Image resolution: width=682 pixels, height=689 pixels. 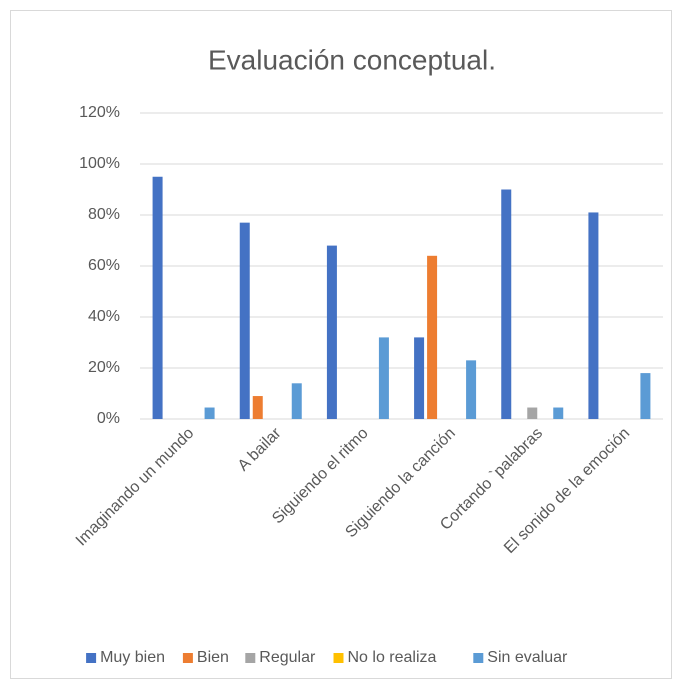 What do you see at coordinates (99, 112) in the screenshot?
I see `y-tick-label: 120%` at bounding box center [99, 112].